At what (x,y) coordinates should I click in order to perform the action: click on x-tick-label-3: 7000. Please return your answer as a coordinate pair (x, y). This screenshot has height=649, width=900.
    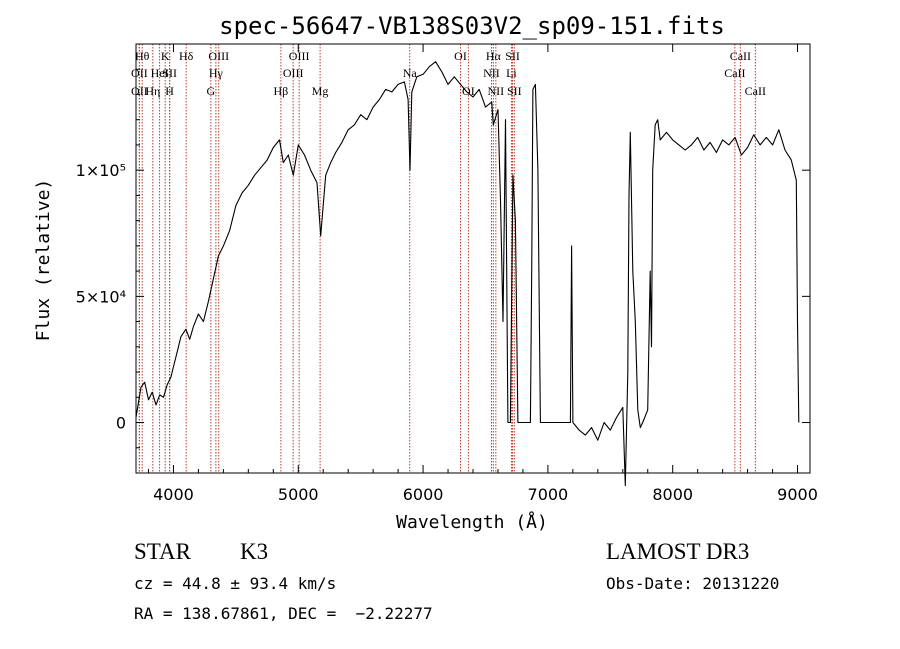
    Looking at the image, I should click on (548, 494).